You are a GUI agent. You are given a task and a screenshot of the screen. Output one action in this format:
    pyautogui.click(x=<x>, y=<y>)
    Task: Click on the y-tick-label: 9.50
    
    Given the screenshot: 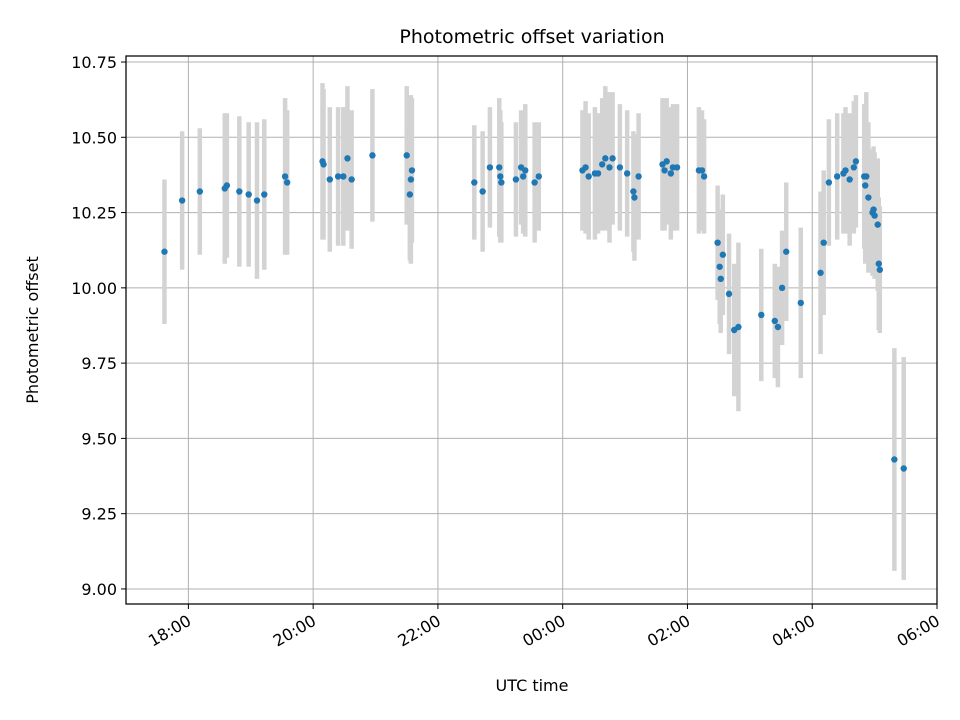 What is the action you would take?
    pyautogui.click(x=99, y=438)
    